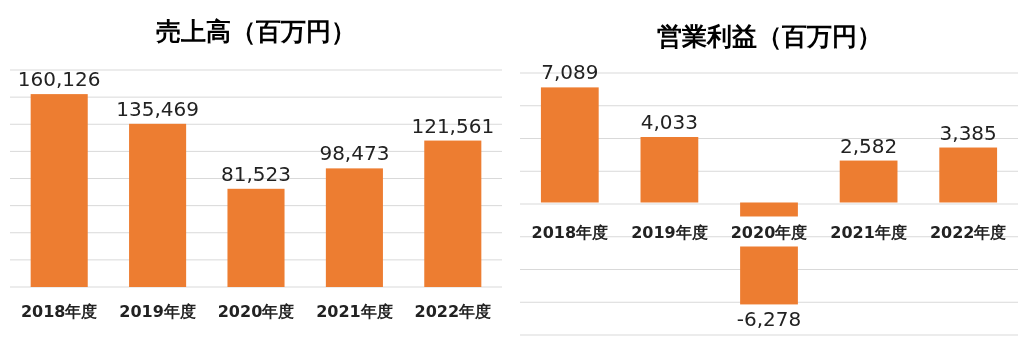 The image size is (1024, 341). What do you see at coordinates (157, 108) in the screenshot?
I see `data-label: 135,469` at bounding box center [157, 108].